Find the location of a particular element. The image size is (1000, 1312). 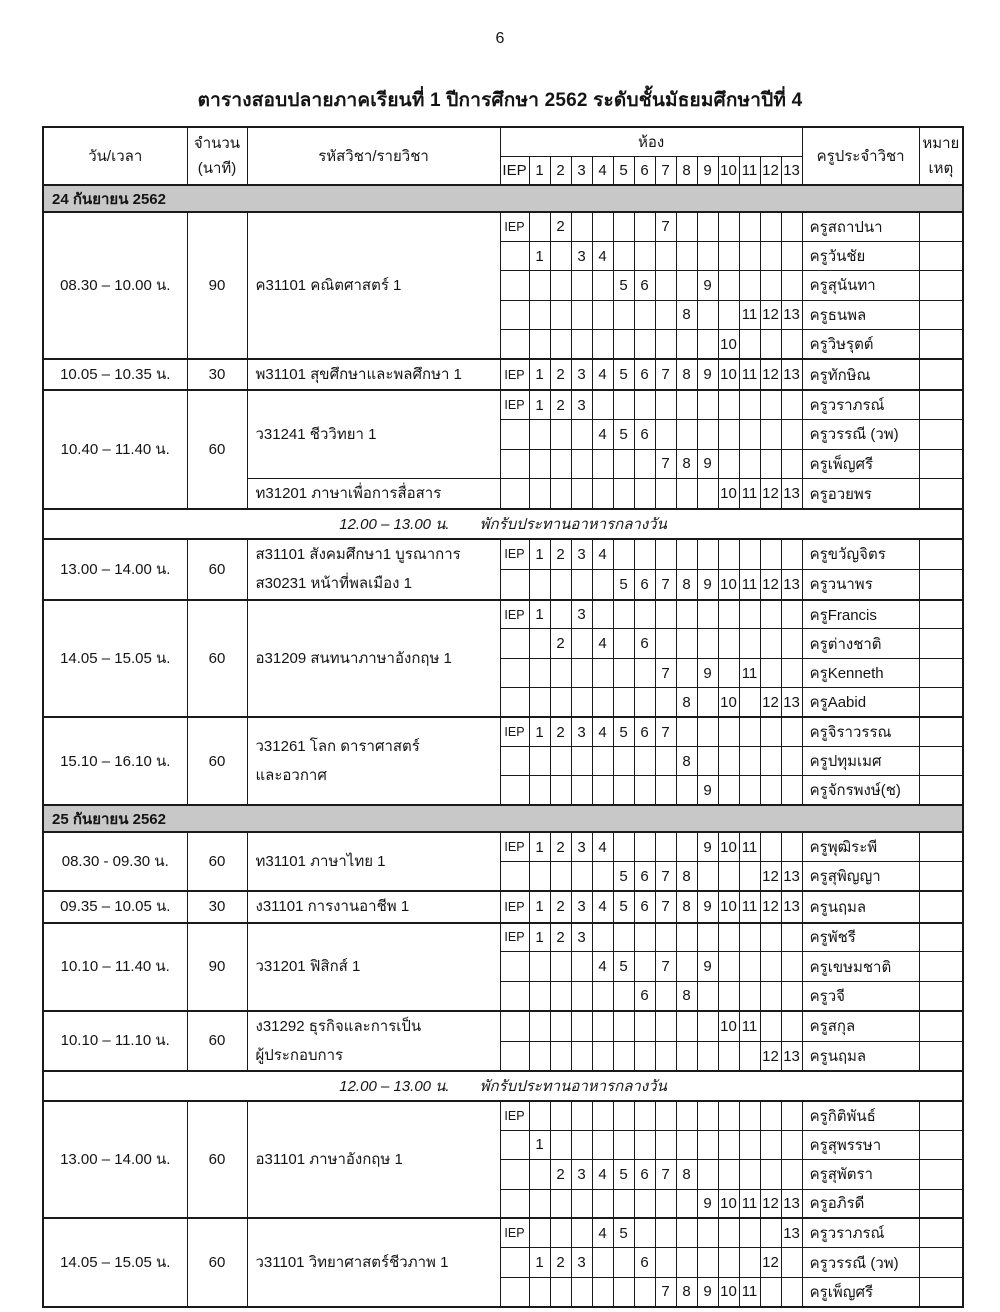

teacher-cell: ครูวรรณี (วพ) is located at coordinates (860, 434).